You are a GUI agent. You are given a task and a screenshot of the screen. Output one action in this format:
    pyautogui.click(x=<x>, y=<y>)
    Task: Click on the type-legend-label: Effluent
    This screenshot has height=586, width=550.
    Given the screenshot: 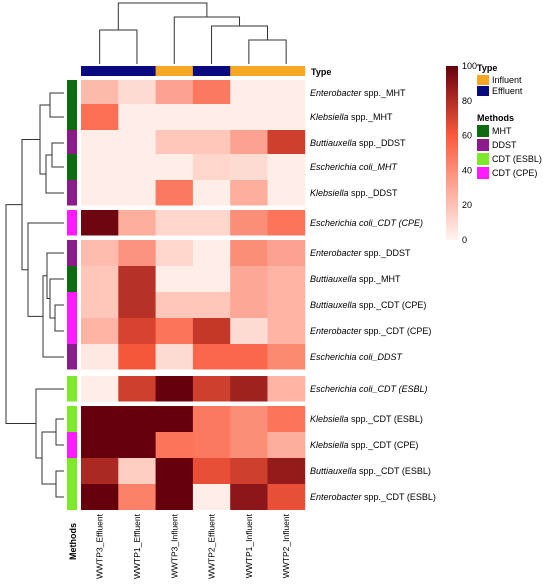 What is the action you would take?
    pyautogui.click(x=507, y=91)
    